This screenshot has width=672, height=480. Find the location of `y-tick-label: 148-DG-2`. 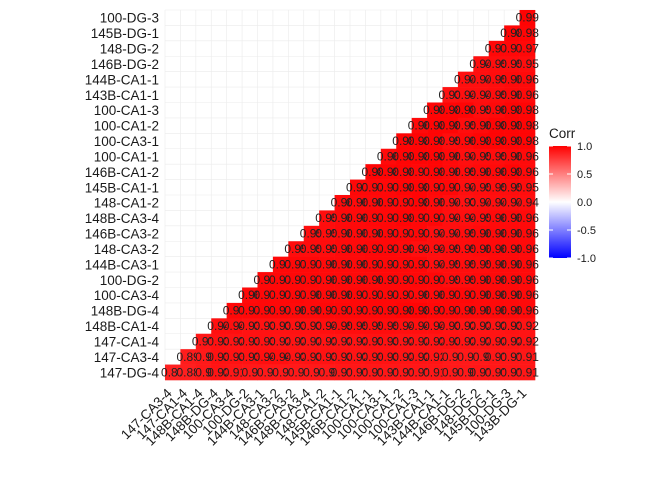

y-tick-label: 148-DG-2 is located at coordinates (129, 49).